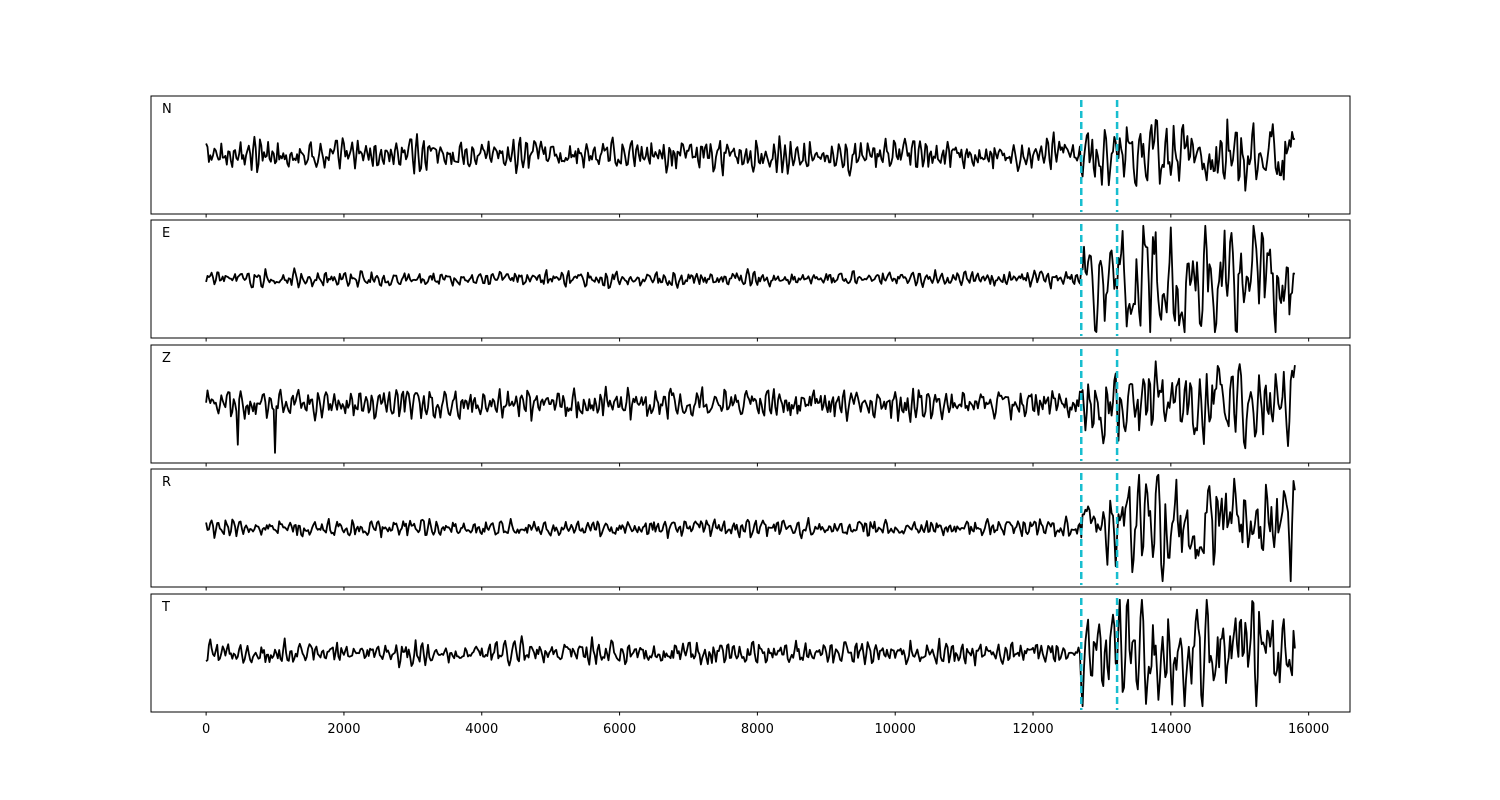  What do you see at coordinates (206, 729) in the screenshot?
I see `x-tick-label: 0` at bounding box center [206, 729].